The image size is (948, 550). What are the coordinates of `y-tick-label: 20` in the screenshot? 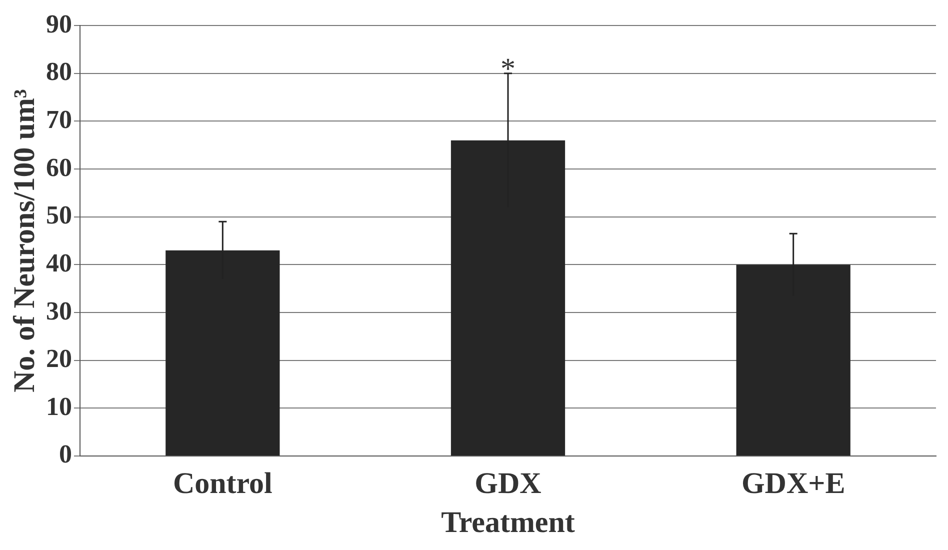 It's located at (59, 359).